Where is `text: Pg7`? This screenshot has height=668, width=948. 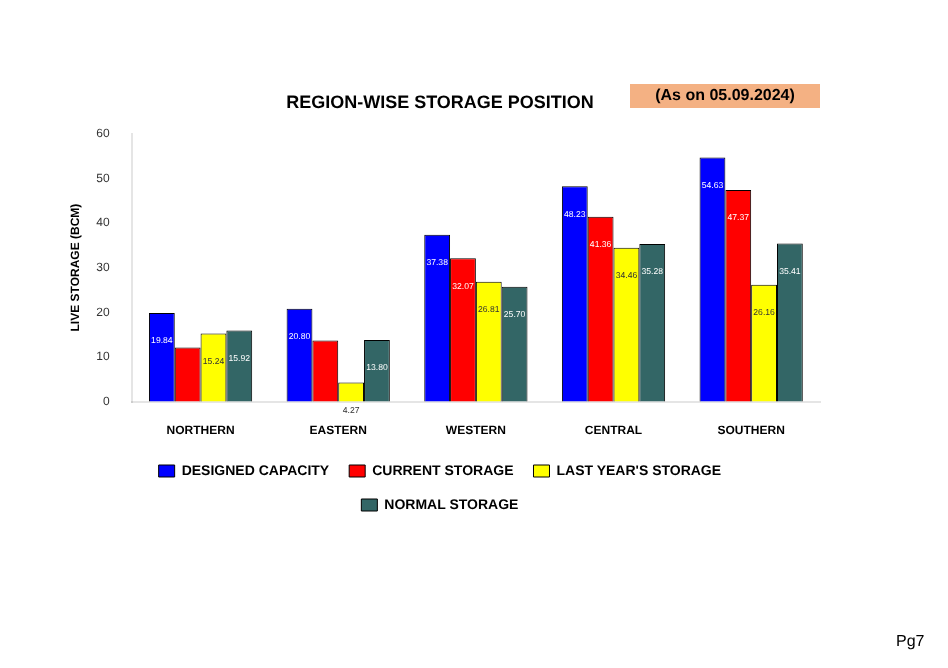
text: Pg7 is located at coordinates (910, 641).